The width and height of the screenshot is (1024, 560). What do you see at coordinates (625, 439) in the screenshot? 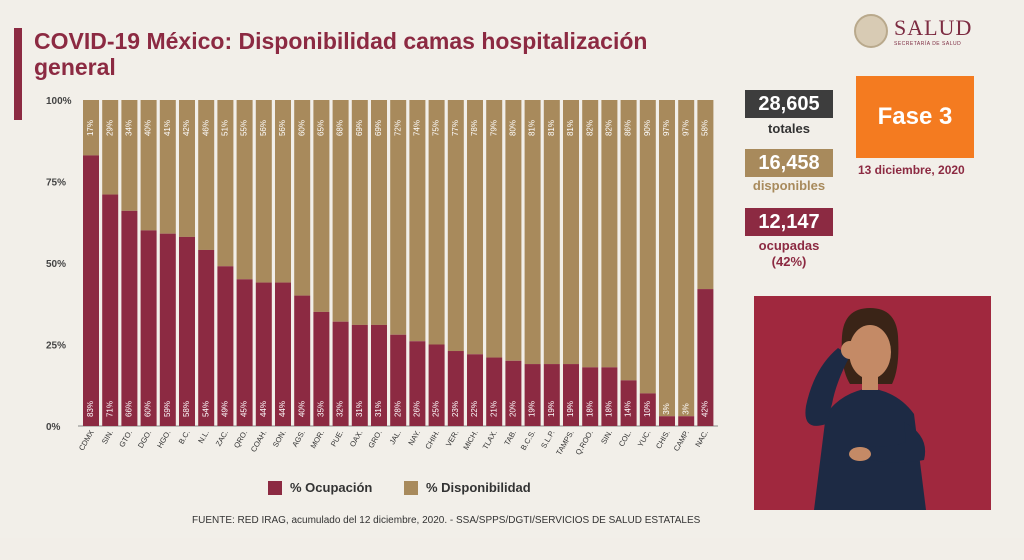
I see `category-label: COL.` at bounding box center [625, 439].